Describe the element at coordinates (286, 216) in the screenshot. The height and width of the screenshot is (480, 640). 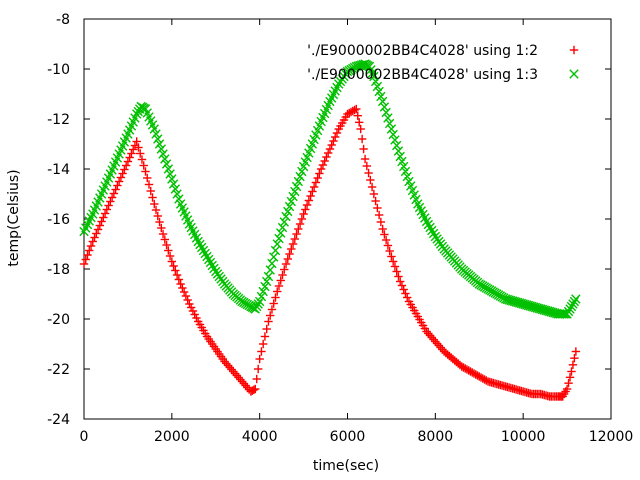
I see `series-2-point-117-b` at that location.